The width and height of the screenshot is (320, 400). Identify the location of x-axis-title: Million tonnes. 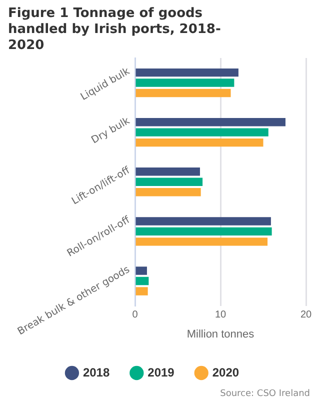
(220, 334).